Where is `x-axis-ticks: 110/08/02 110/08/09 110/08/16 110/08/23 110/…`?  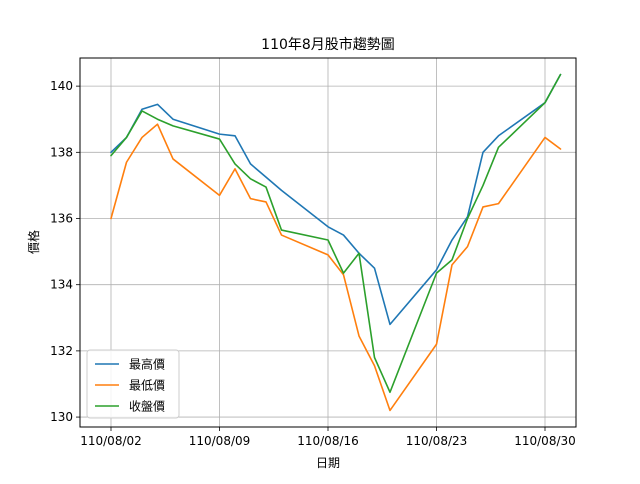
x-axis-ticks: 110/08/02 110/08/09 110/08/16 110/08/23 110/… is located at coordinates (328, 437).